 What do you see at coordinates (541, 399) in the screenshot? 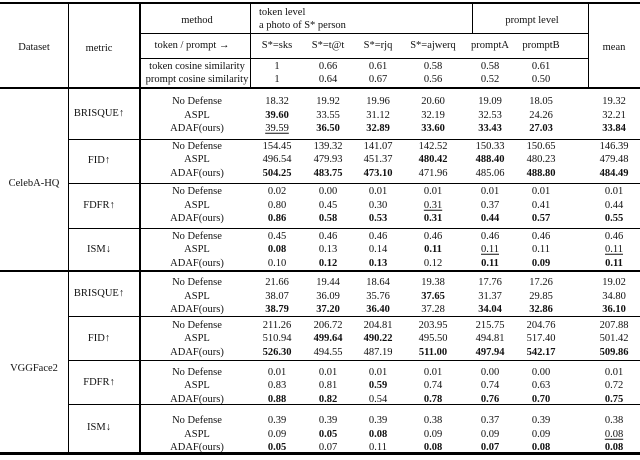
I see `value-cell: 0.70` at bounding box center [541, 399].